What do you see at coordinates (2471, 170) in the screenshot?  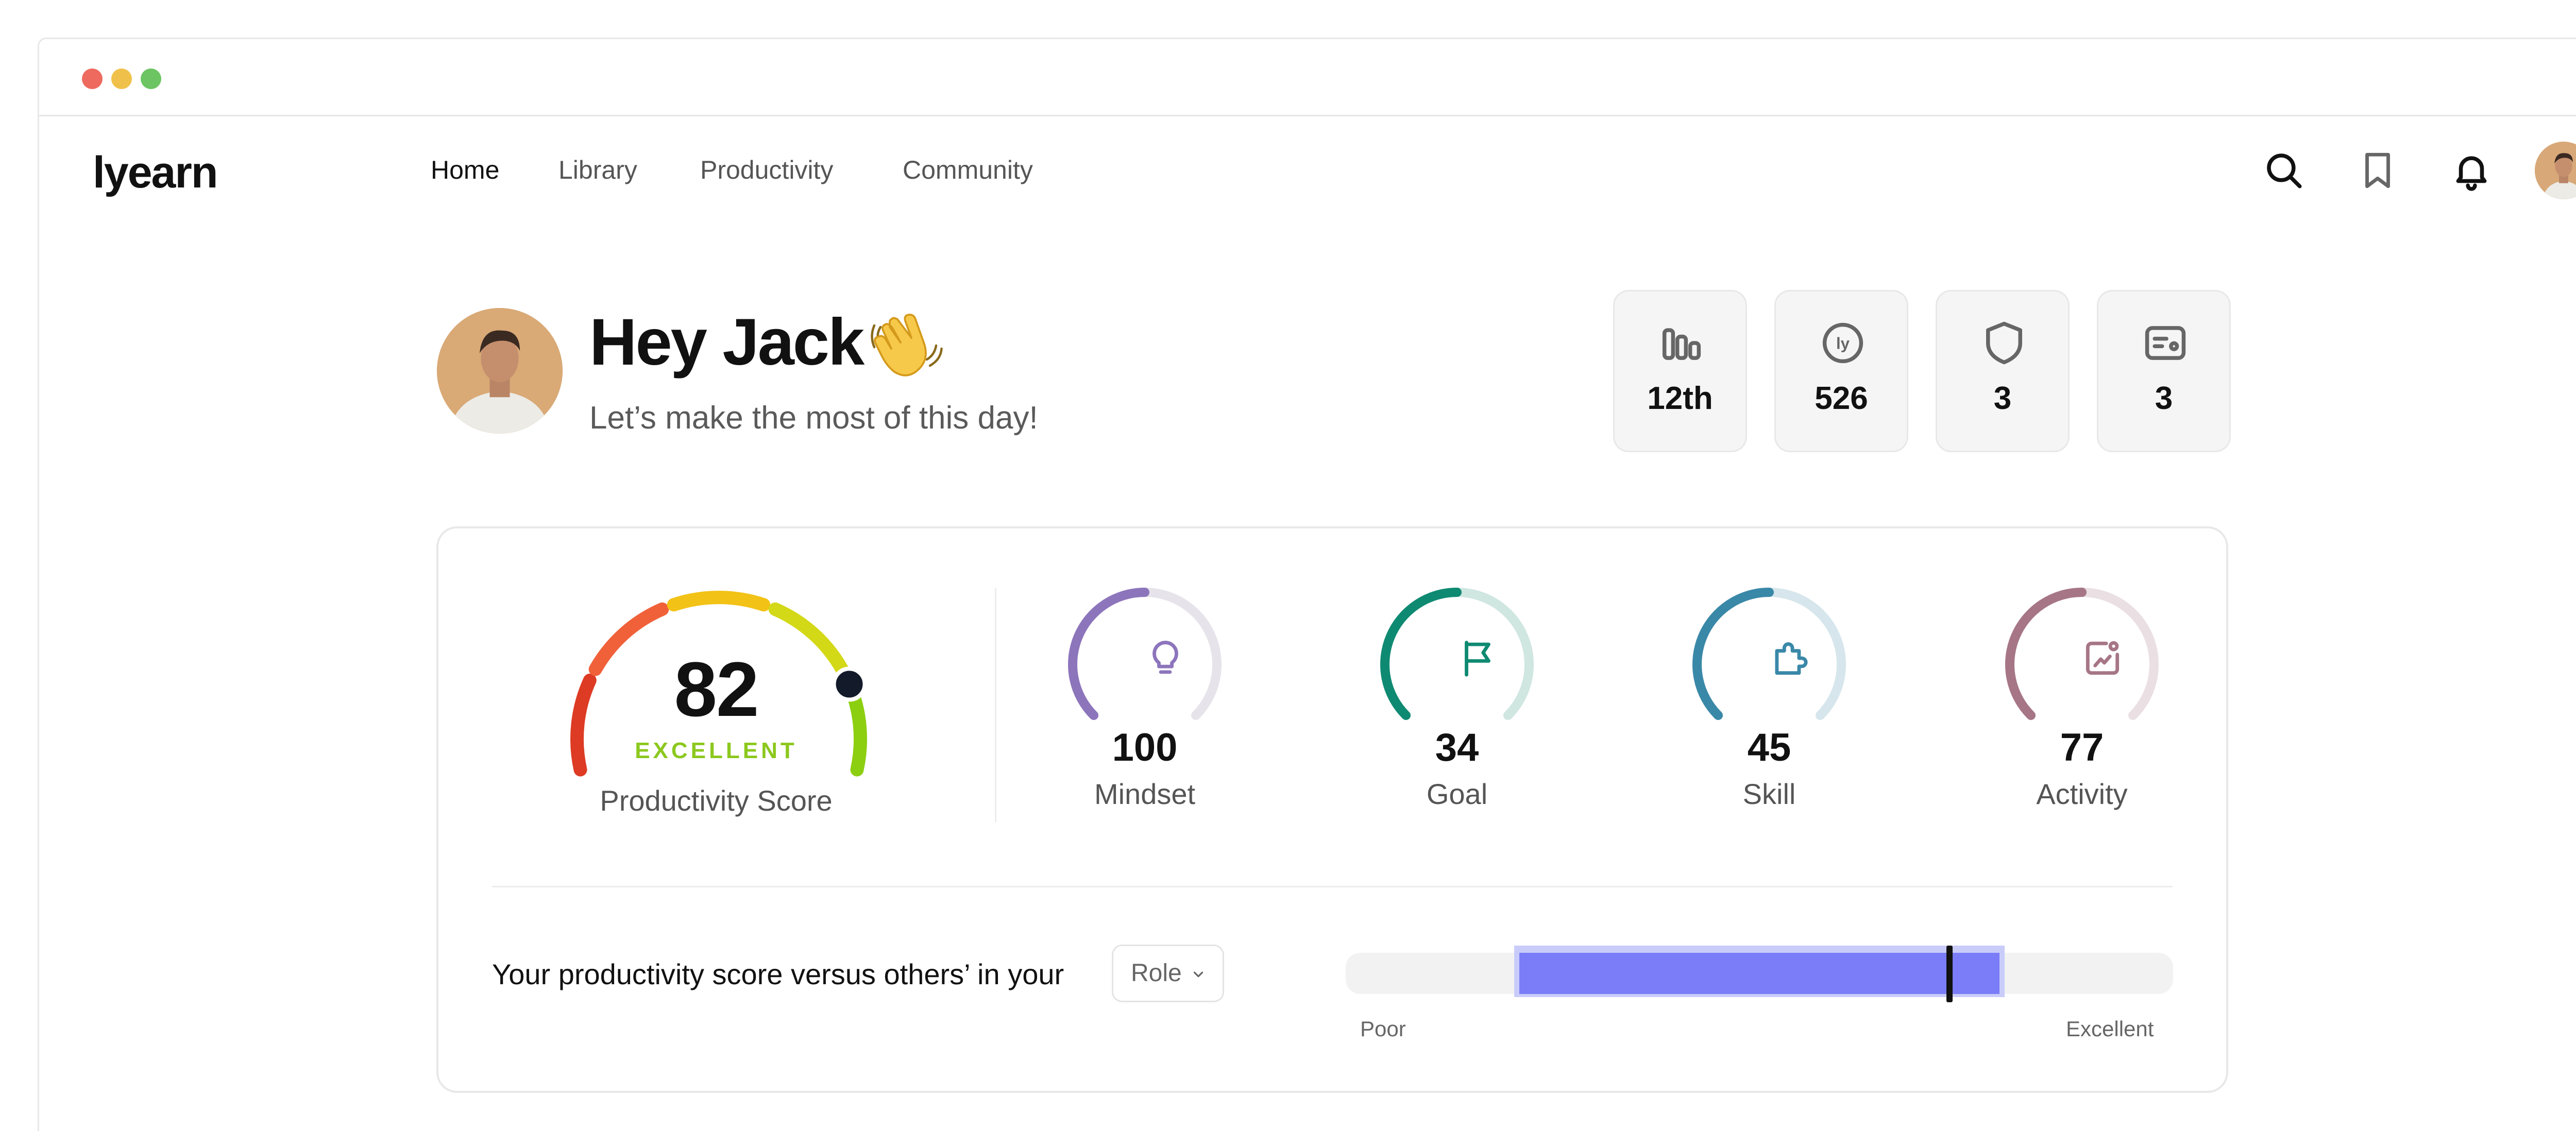 I see `bell-icon` at bounding box center [2471, 170].